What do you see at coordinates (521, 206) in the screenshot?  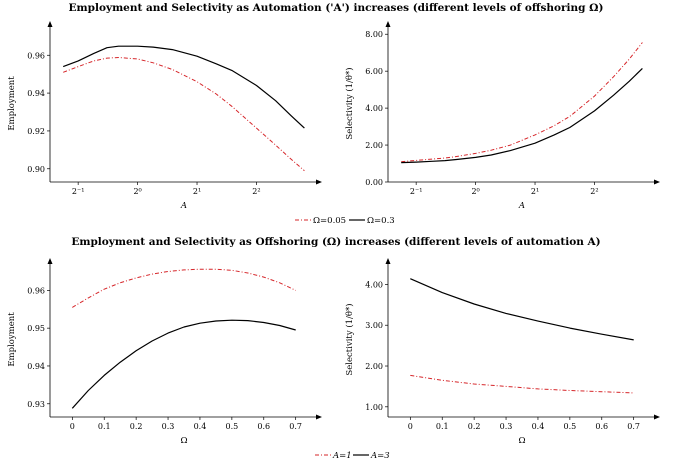 I see `selectivity-vs-automation-x-label: A` at bounding box center [521, 206].